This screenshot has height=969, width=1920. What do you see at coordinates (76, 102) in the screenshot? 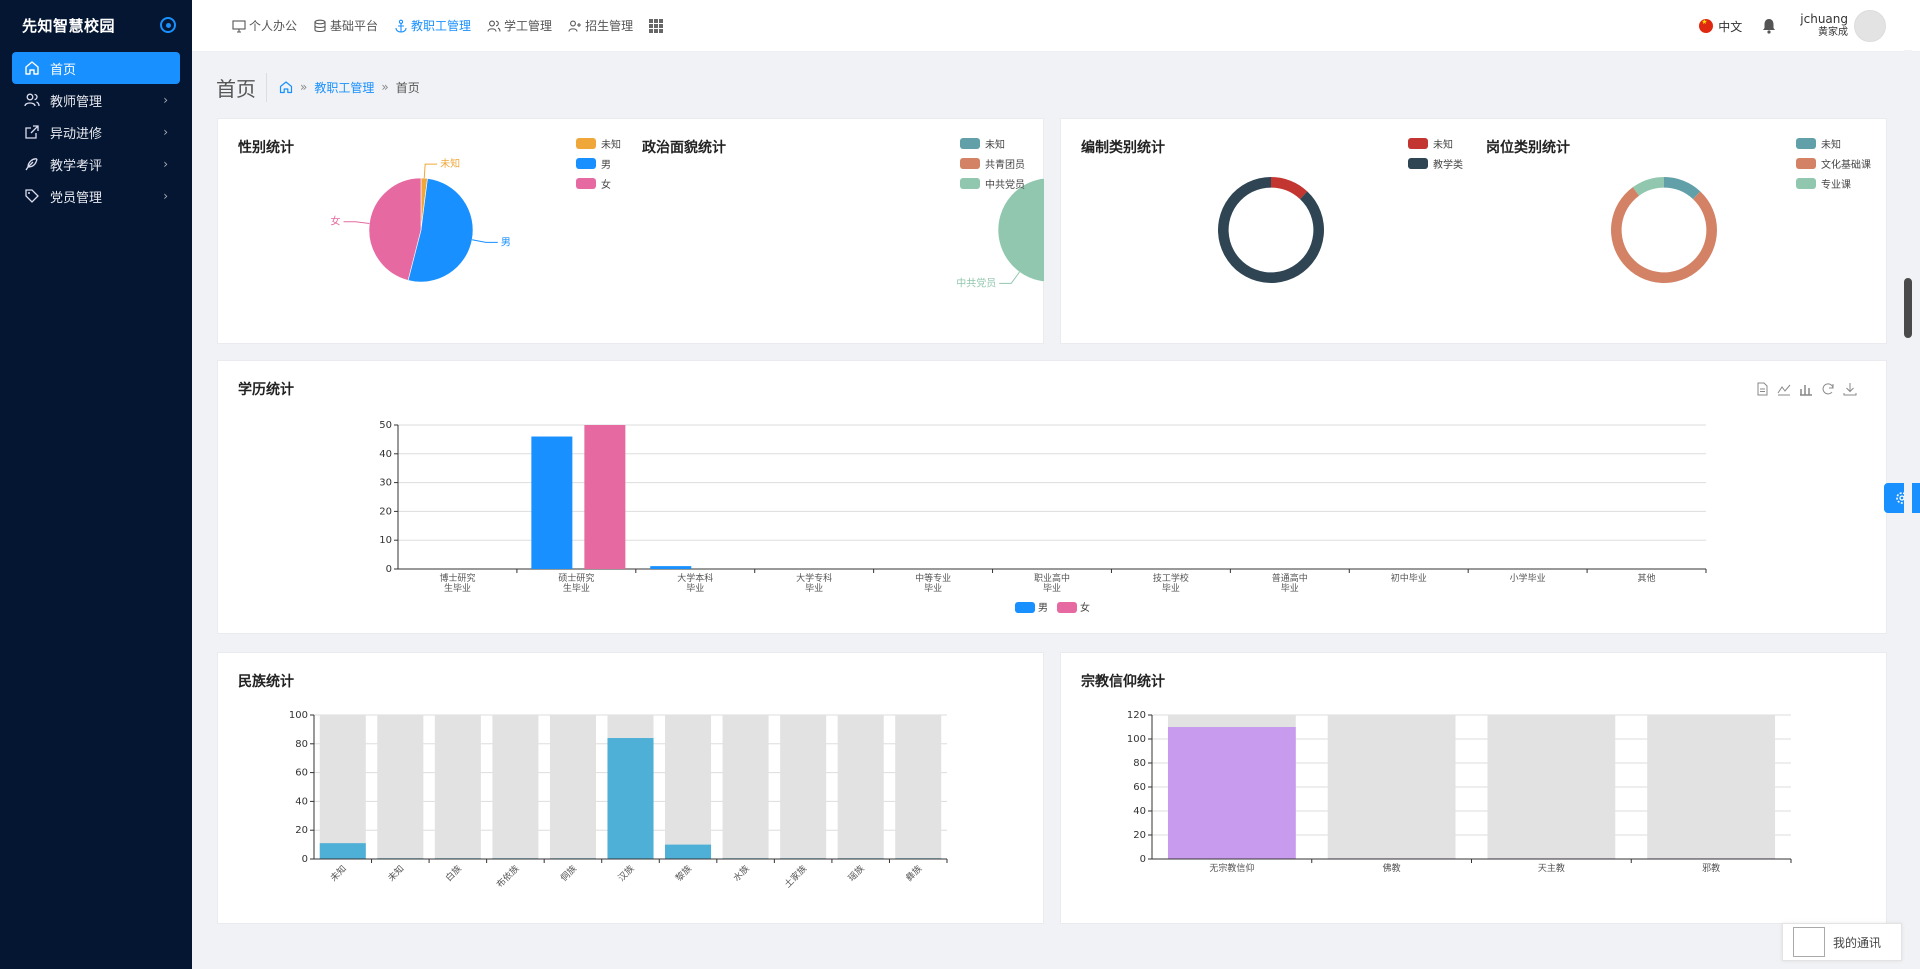
I see `sidebar-item-label: 教师管理` at bounding box center [76, 102].